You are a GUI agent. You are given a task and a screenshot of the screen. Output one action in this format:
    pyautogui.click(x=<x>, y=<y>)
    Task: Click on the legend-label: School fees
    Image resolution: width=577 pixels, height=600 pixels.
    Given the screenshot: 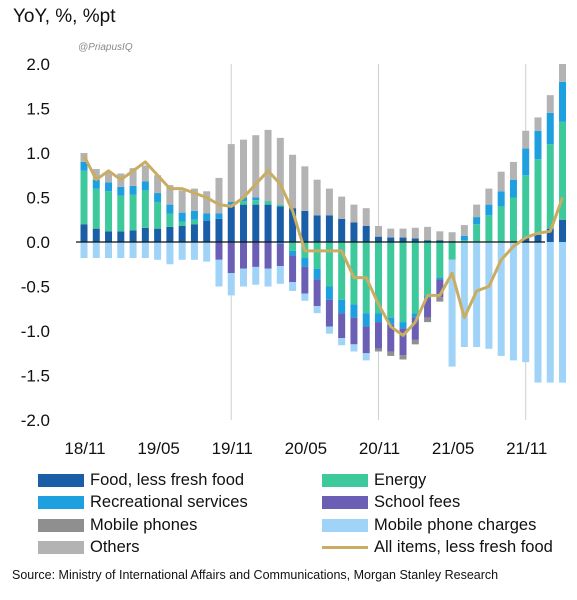 What is the action you would take?
    pyautogui.click(x=417, y=502)
    